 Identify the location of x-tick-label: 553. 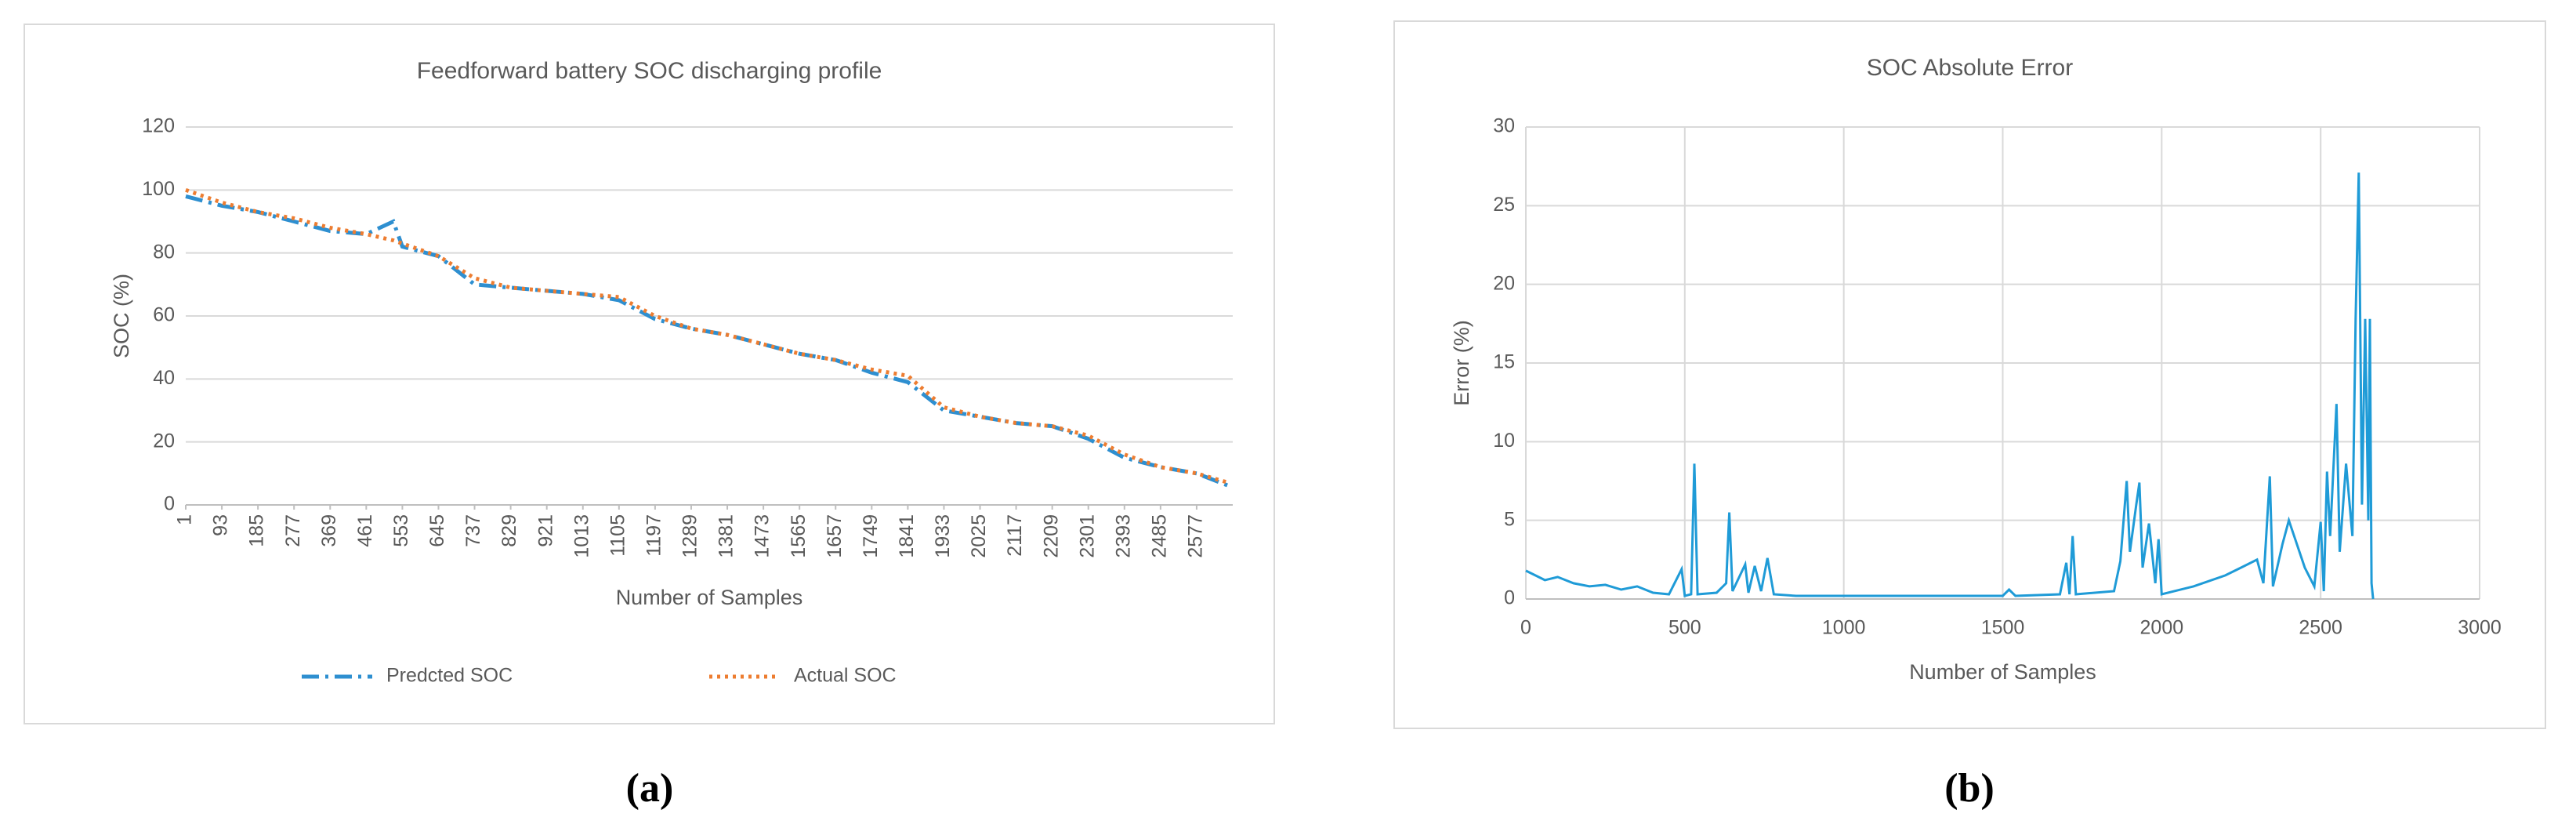
(401, 530).